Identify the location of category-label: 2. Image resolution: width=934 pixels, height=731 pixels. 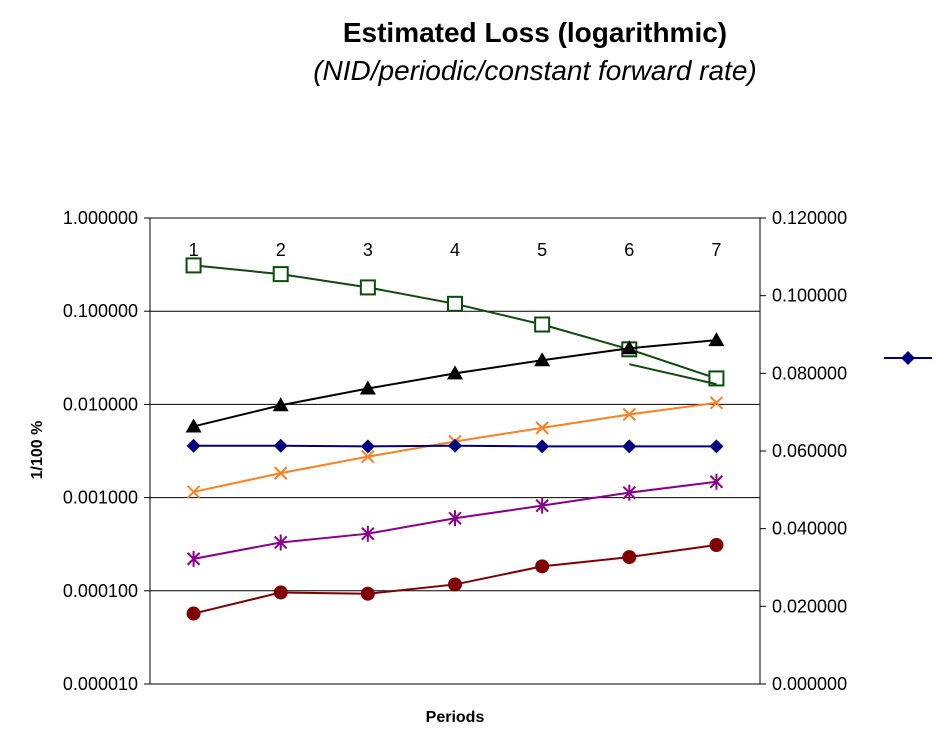
(281, 250).